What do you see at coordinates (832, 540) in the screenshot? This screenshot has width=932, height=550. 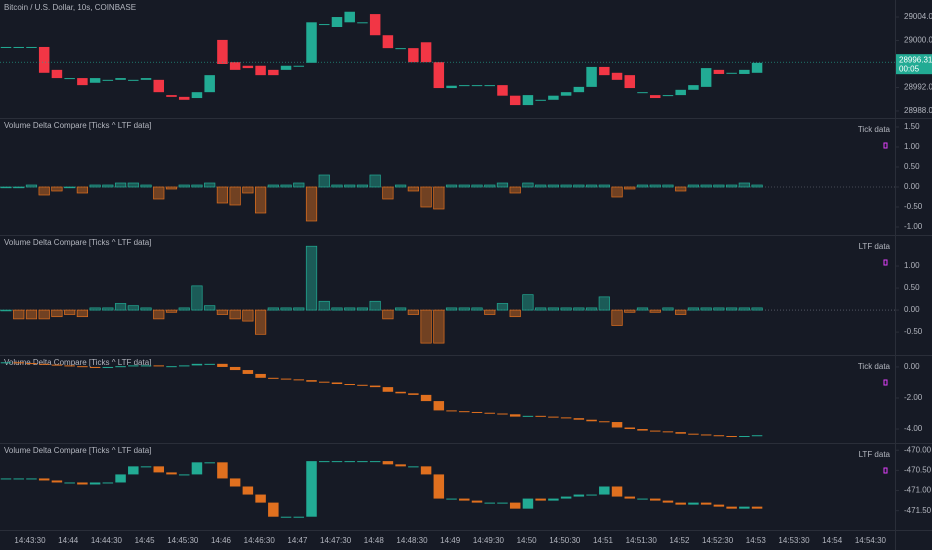 I see `x-tick-label: 14:54` at bounding box center [832, 540].